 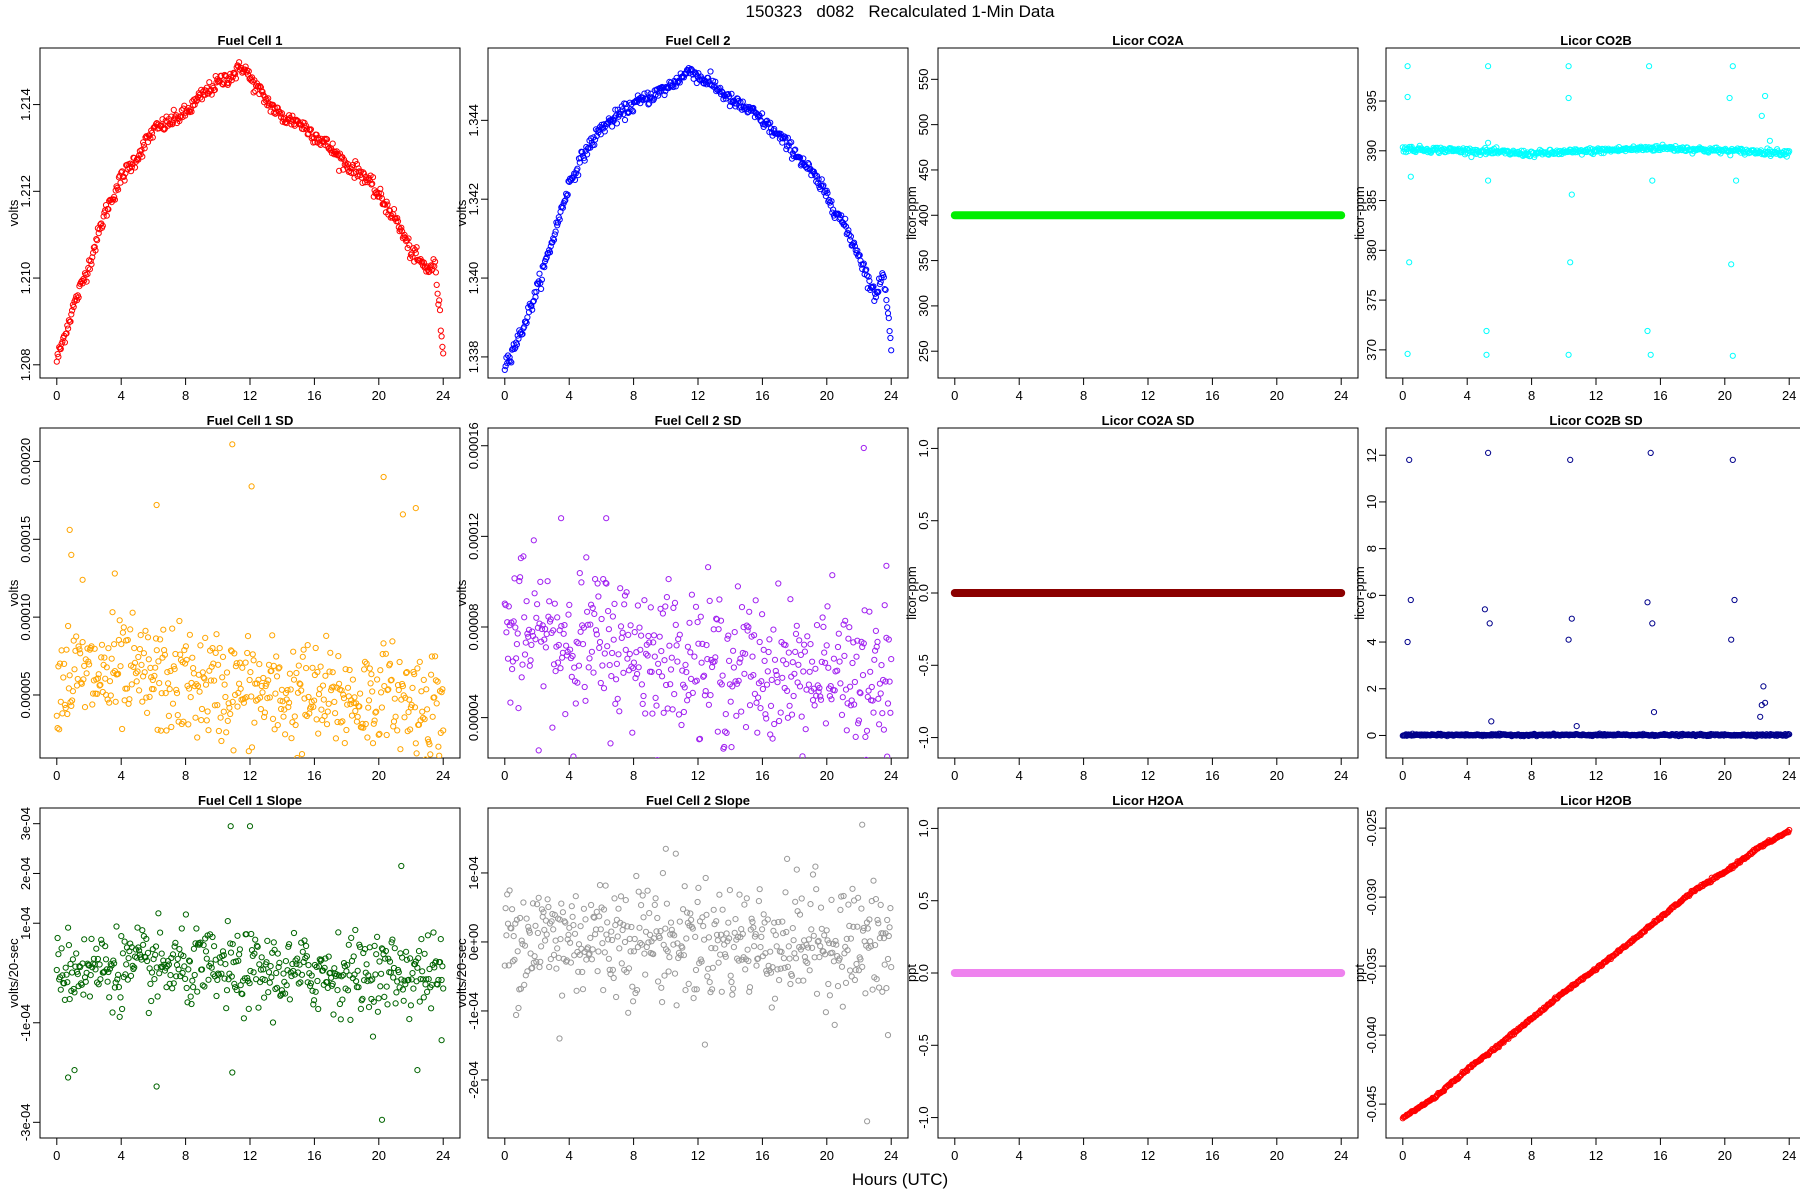 I want to click on y-tick-label: 12, so click(x=1371, y=455).